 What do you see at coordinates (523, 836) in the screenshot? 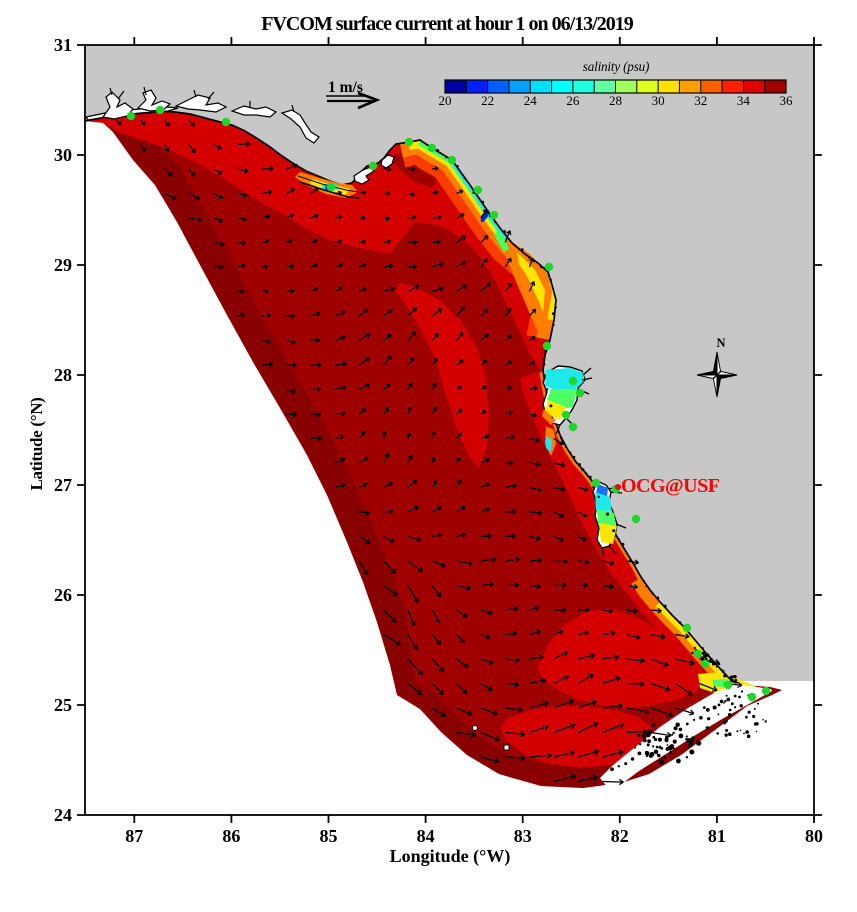
I see `svg-text: 83` at bounding box center [523, 836].